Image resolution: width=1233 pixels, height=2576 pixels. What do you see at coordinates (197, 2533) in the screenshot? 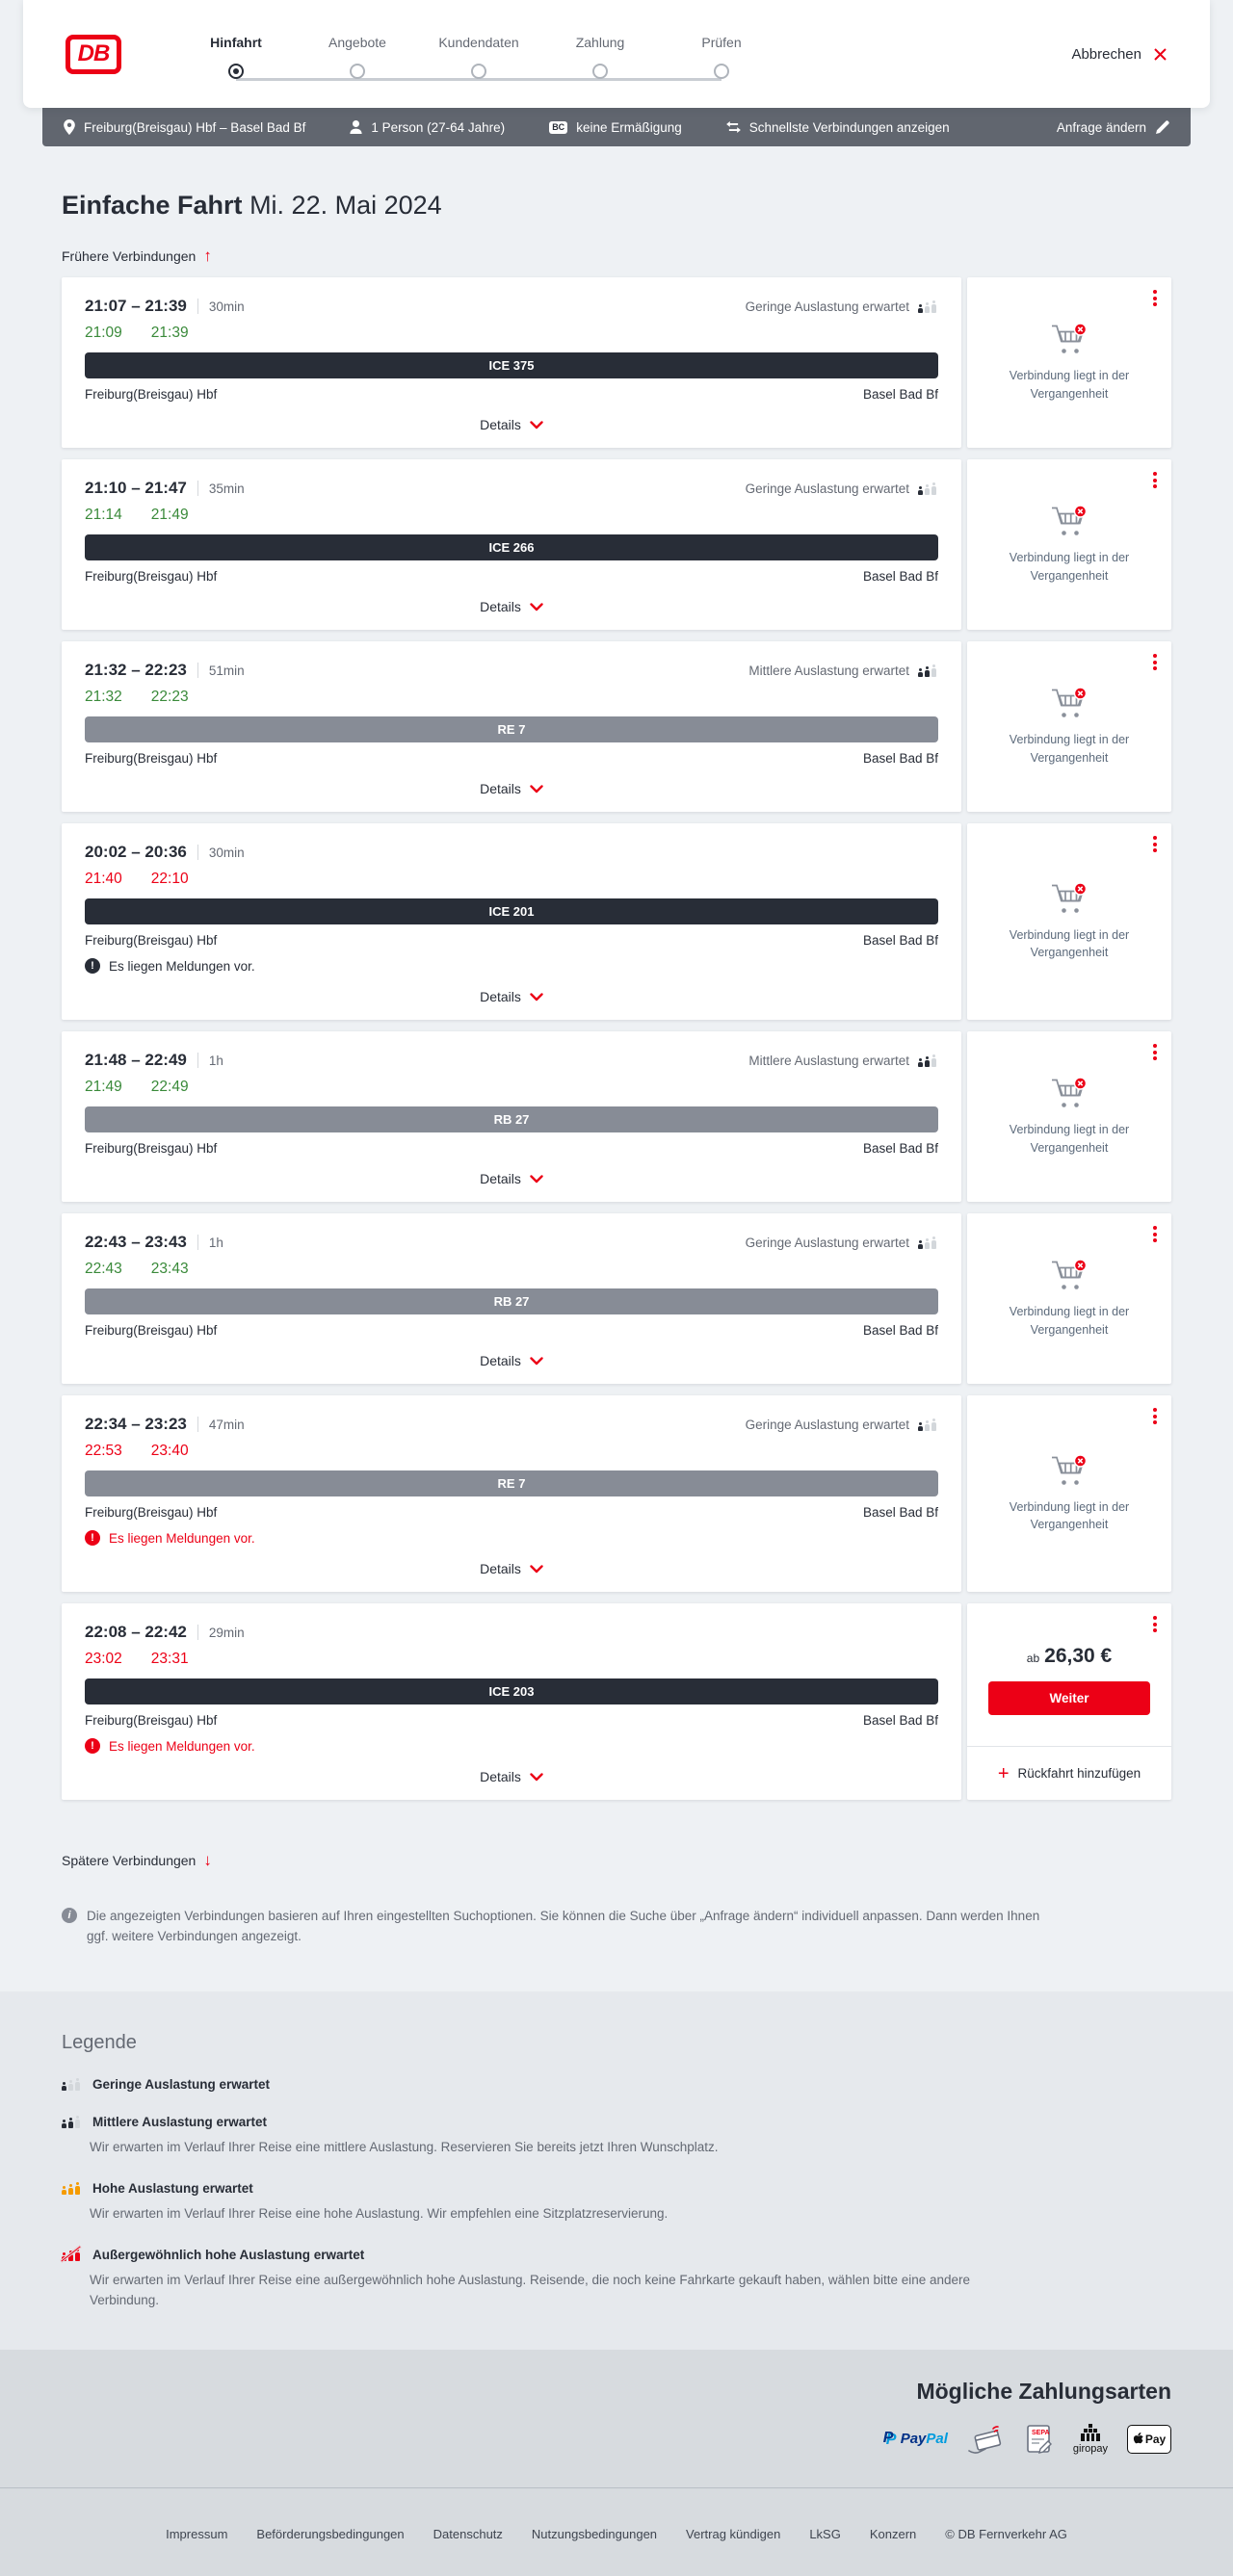
I see `footer-link: Impressum` at bounding box center [197, 2533].